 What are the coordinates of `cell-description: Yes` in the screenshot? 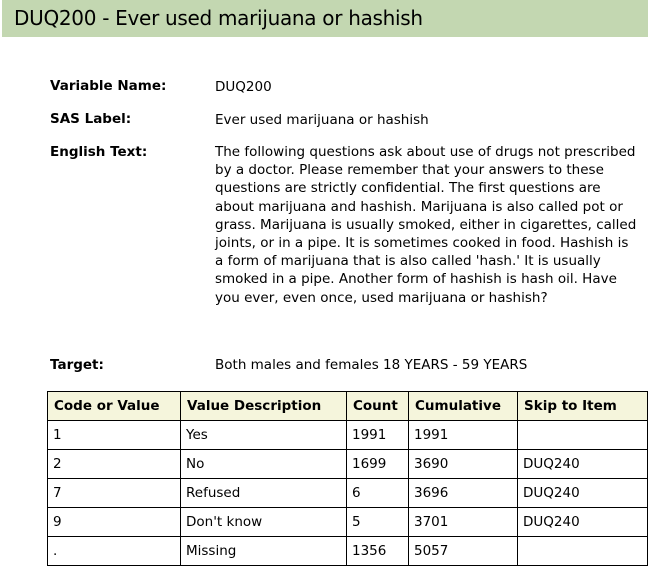 It's located at (263, 435).